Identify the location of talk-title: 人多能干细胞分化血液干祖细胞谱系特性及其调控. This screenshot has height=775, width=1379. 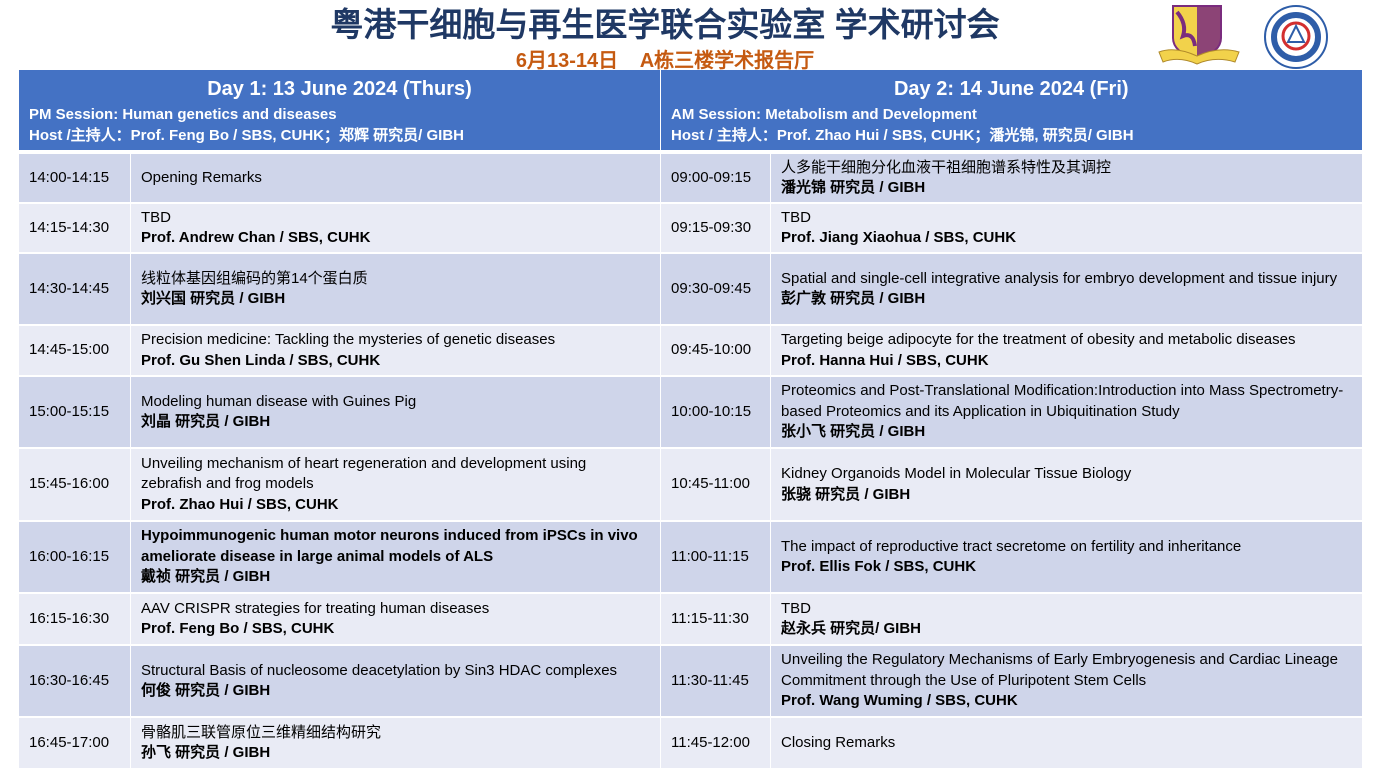
(946, 167).